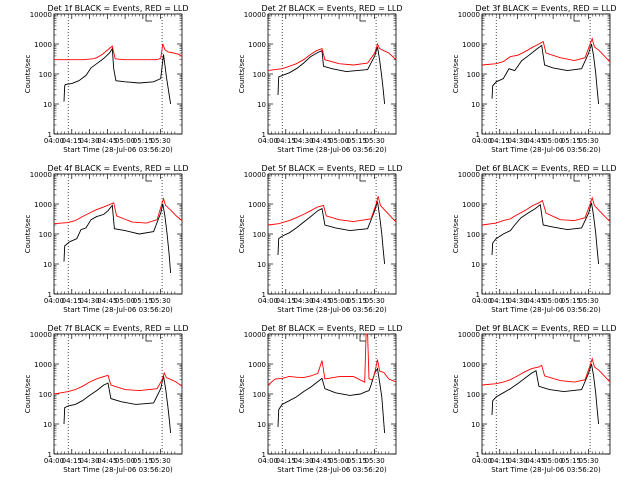 The height and width of the screenshot is (480, 640). Describe the element at coordinates (545, 328) in the screenshot. I see `panel-title: Det 9f BLACK = Events, RED = LLD` at that location.